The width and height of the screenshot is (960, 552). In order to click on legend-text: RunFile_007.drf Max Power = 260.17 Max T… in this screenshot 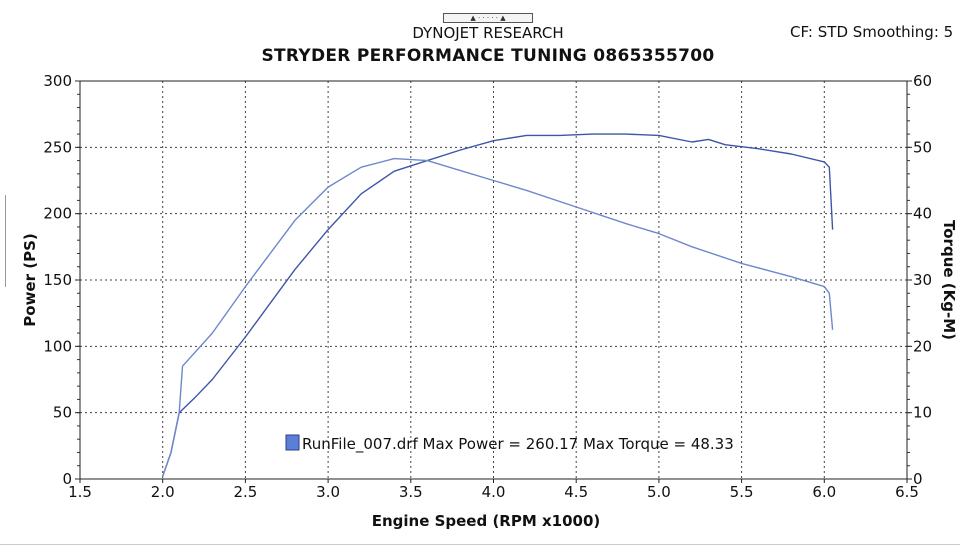, I will do `click(518, 444)`.